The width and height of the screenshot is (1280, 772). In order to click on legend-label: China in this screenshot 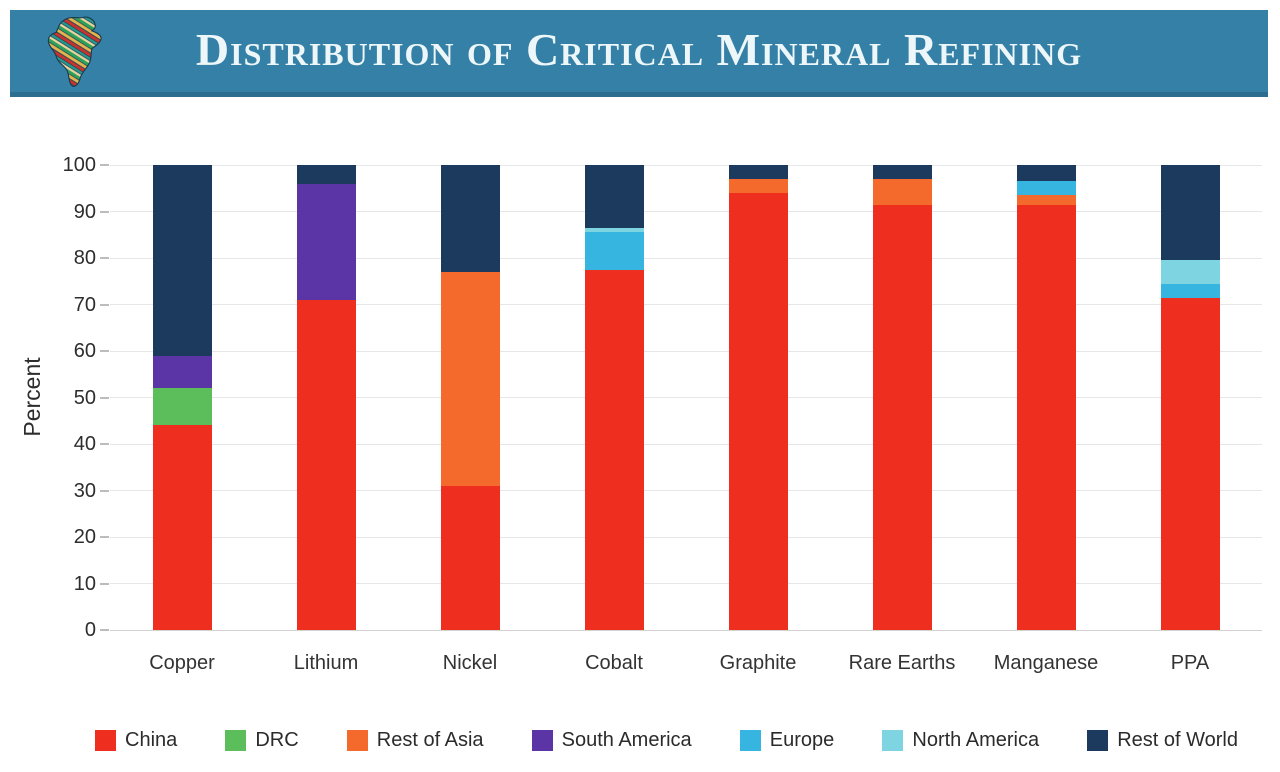, I will do `click(151, 740)`.